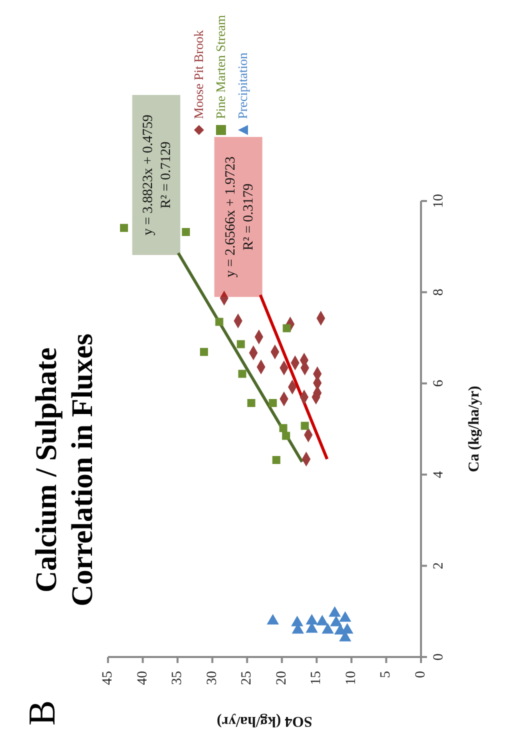  What do you see at coordinates (64, 470) in the screenshot?
I see `text: Calcium / Sulphate Correlation in Fluxes` at bounding box center [64, 470].